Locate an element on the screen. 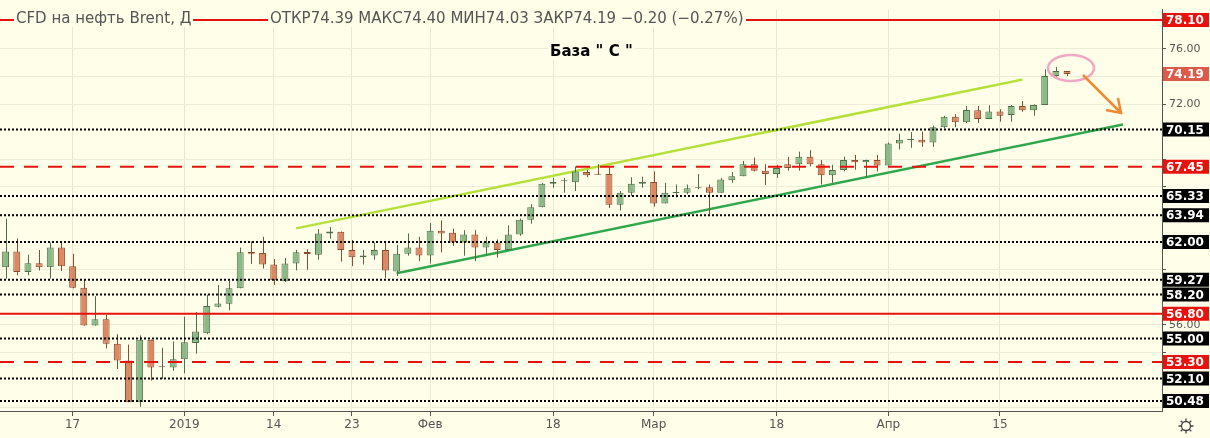 The height and width of the screenshot is (438, 1210). annotation: База " C " is located at coordinates (591, 51).